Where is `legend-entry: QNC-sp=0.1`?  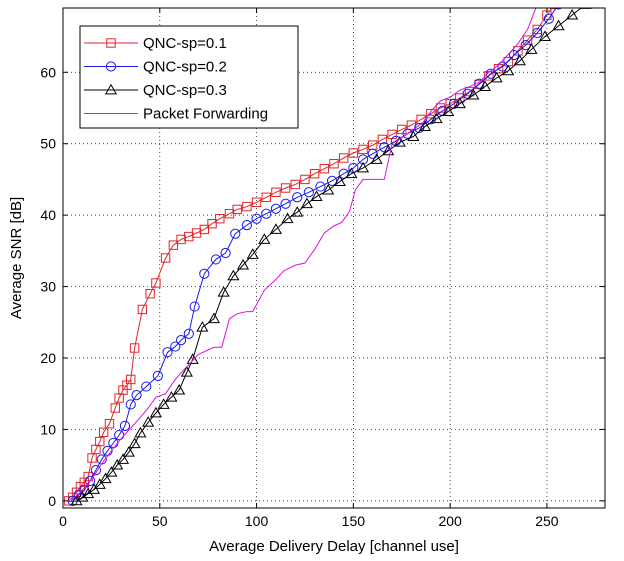 legend-entry: QNC-sp=0.1 is located at coordinates (155, 43).